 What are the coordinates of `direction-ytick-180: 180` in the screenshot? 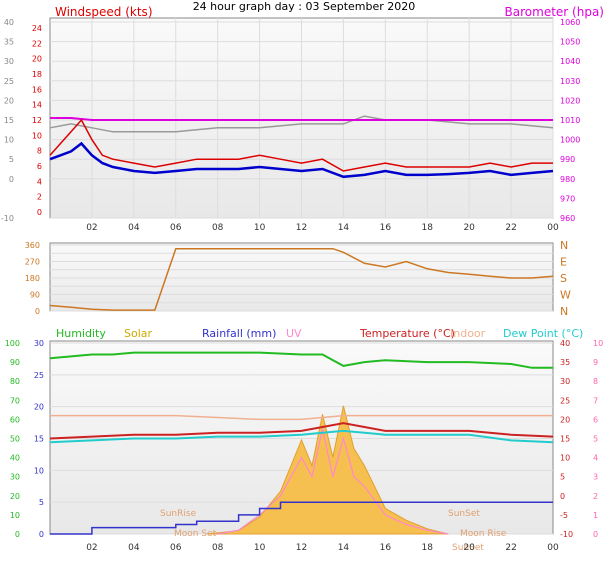 It's located at (32, 278).